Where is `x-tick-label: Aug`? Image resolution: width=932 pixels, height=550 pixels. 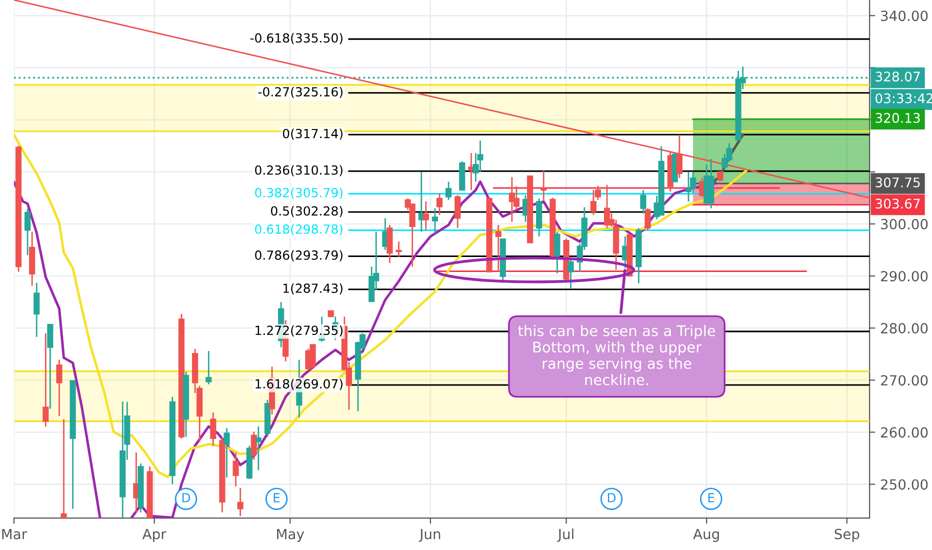
x-tick-label: Aug is located at coordinates (706, 535).